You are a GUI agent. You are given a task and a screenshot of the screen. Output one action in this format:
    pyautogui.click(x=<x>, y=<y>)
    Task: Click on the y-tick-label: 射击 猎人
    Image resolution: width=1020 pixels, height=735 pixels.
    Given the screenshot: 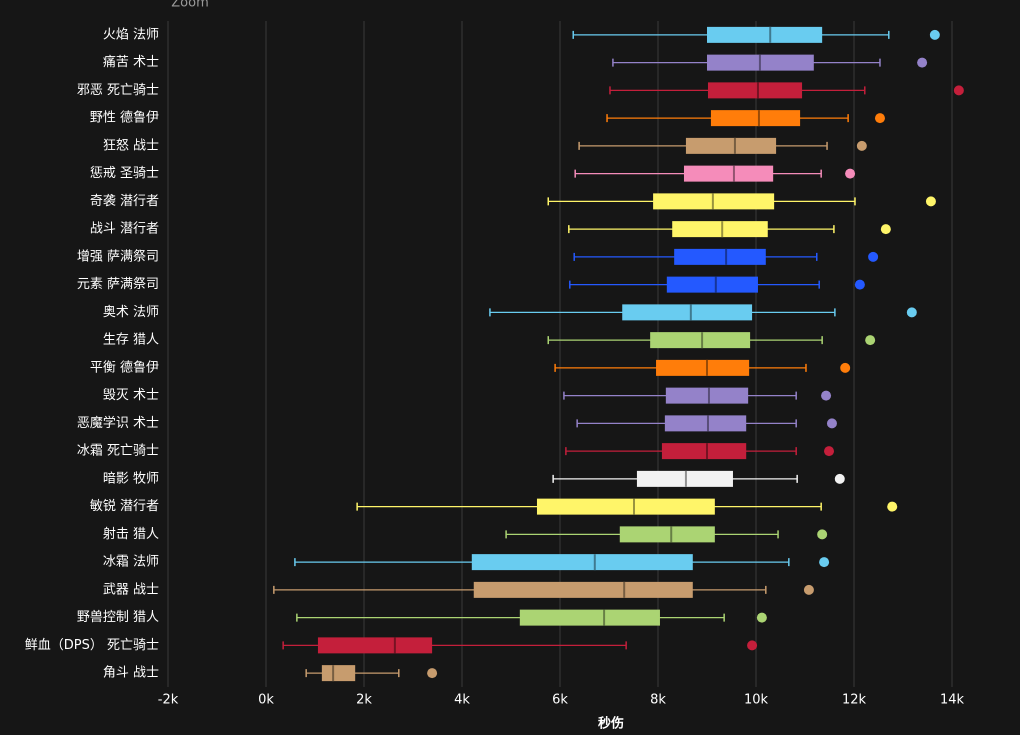 What is the action you would take?
    pyautogui.click(x=131, y=534)
    